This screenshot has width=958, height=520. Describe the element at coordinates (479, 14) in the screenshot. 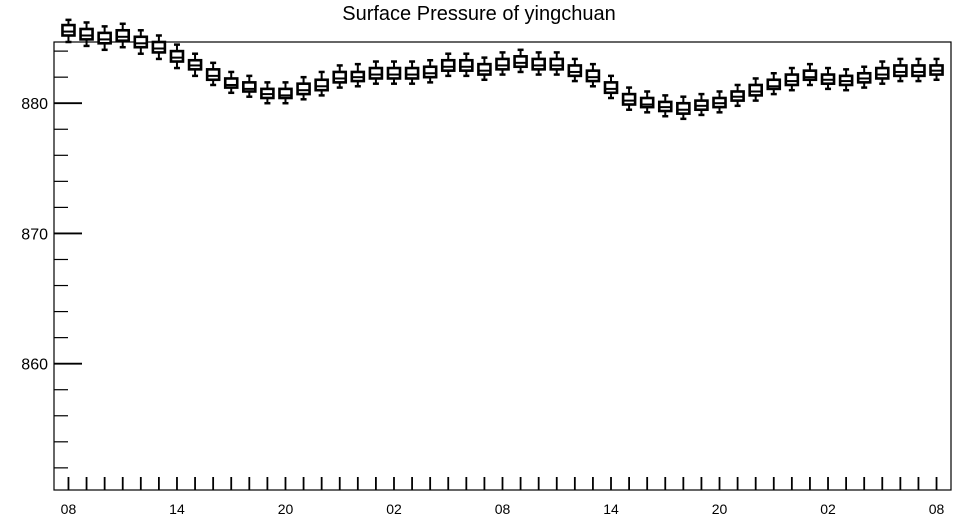

I see `chart-title: Surface Pressure of yingchuan` at that location.